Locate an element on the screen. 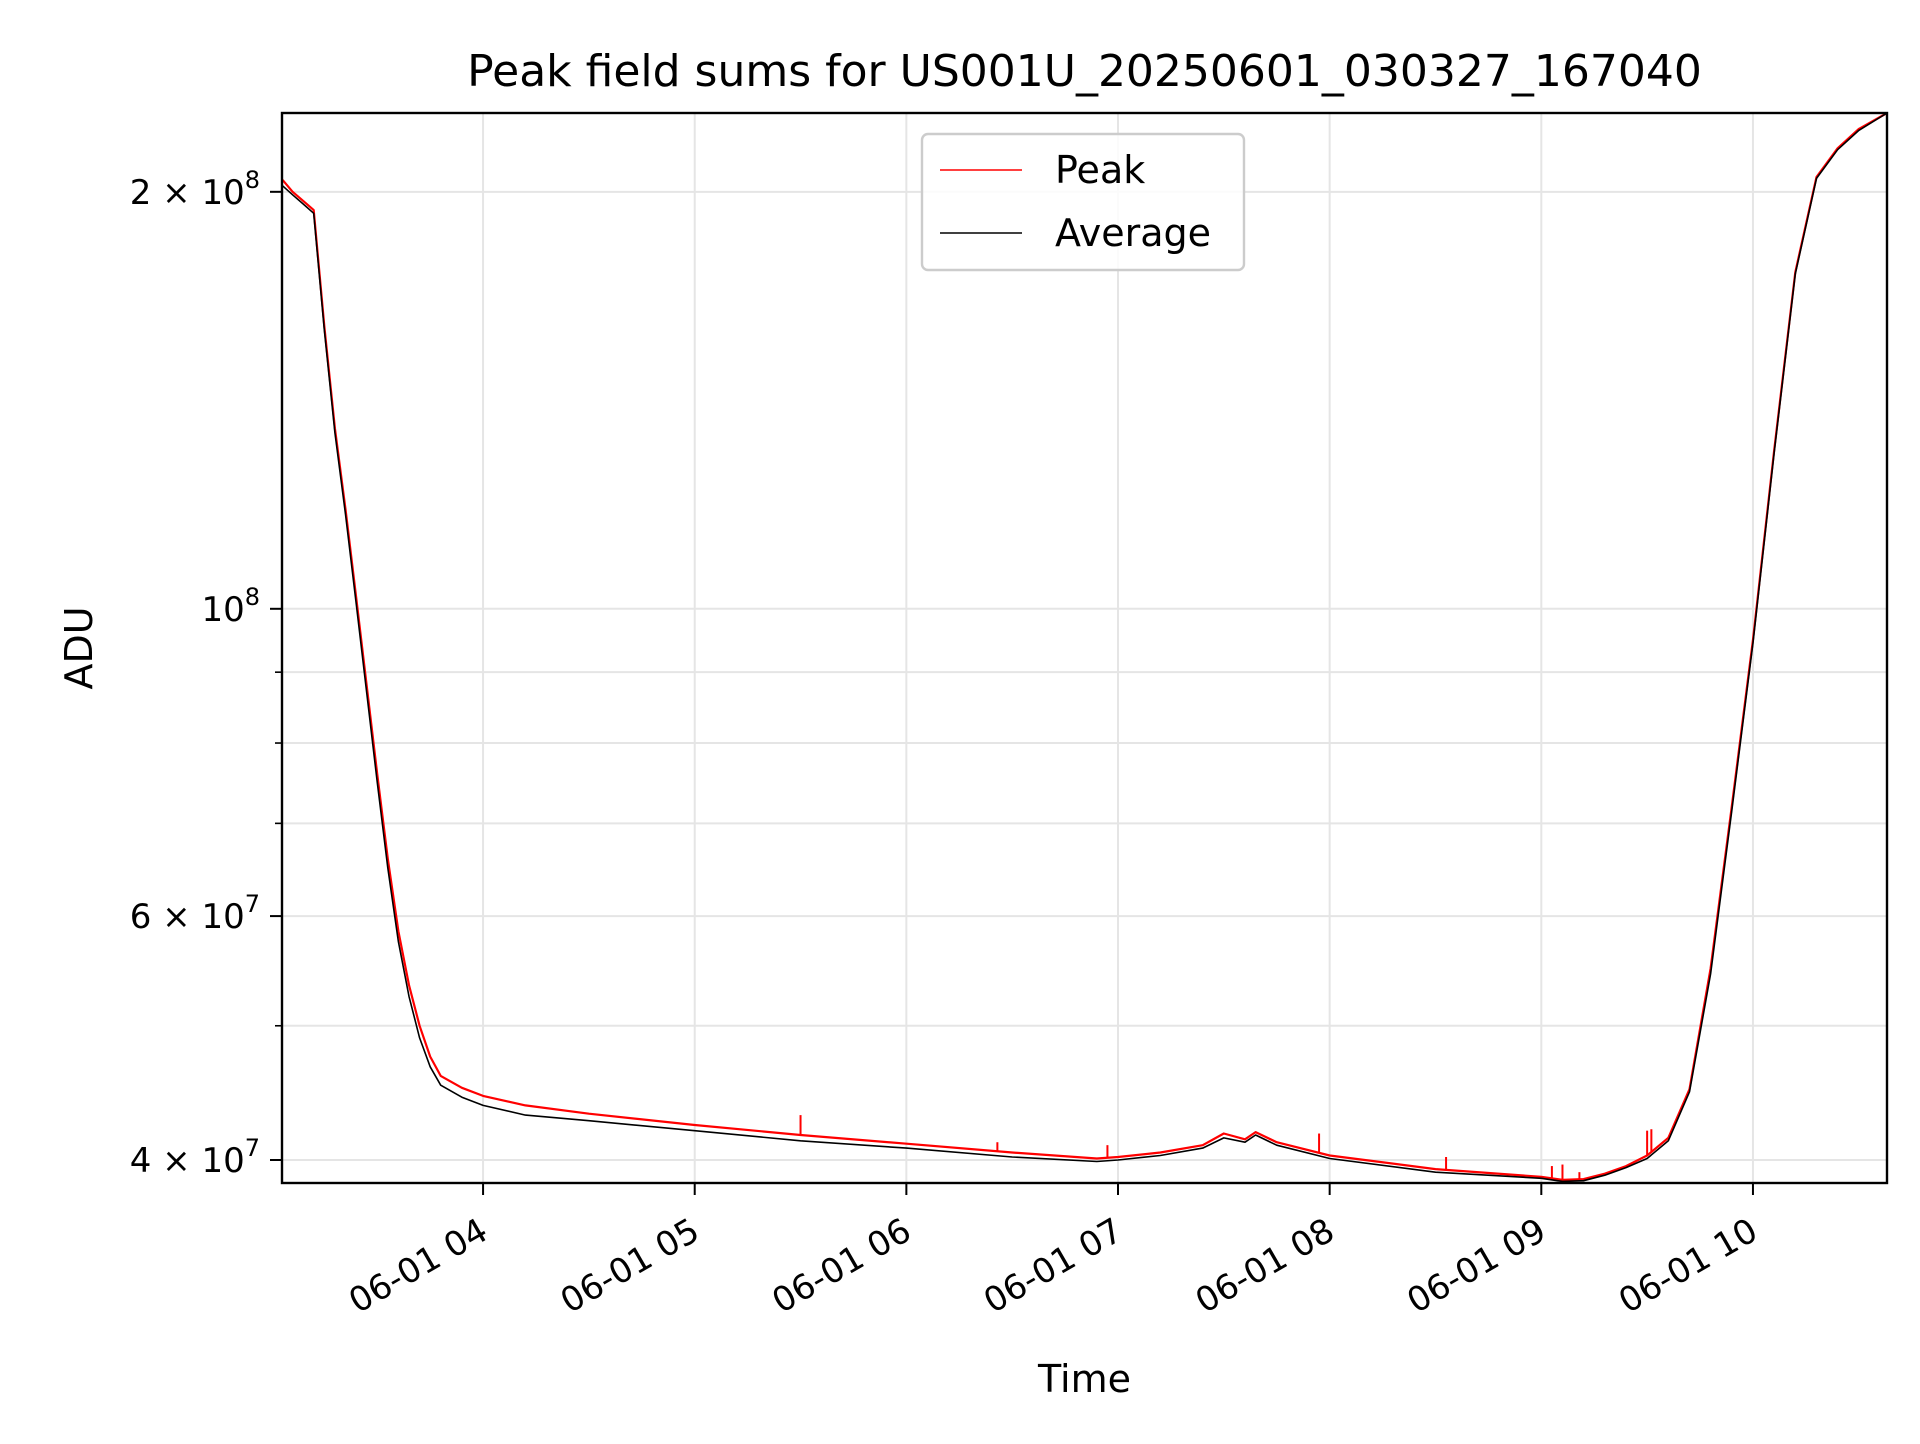  y-tick-label: 6 × 107 is located at coordinates (195, 913).